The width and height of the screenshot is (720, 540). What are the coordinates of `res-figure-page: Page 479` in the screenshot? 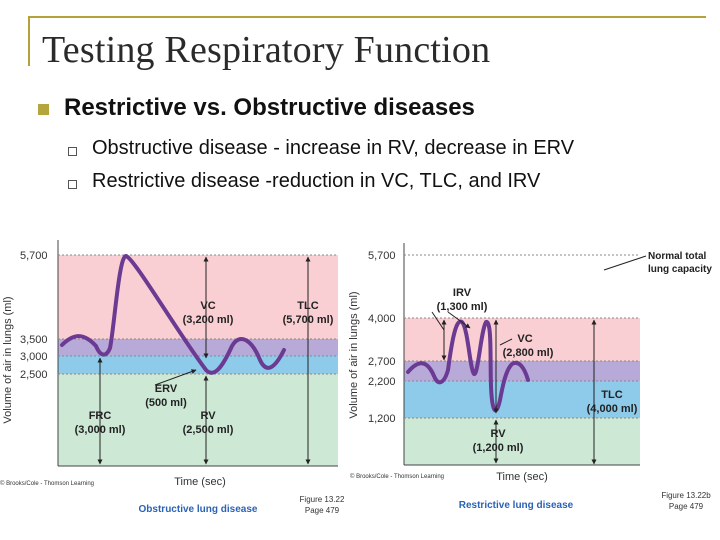 It's located at (686, 506).